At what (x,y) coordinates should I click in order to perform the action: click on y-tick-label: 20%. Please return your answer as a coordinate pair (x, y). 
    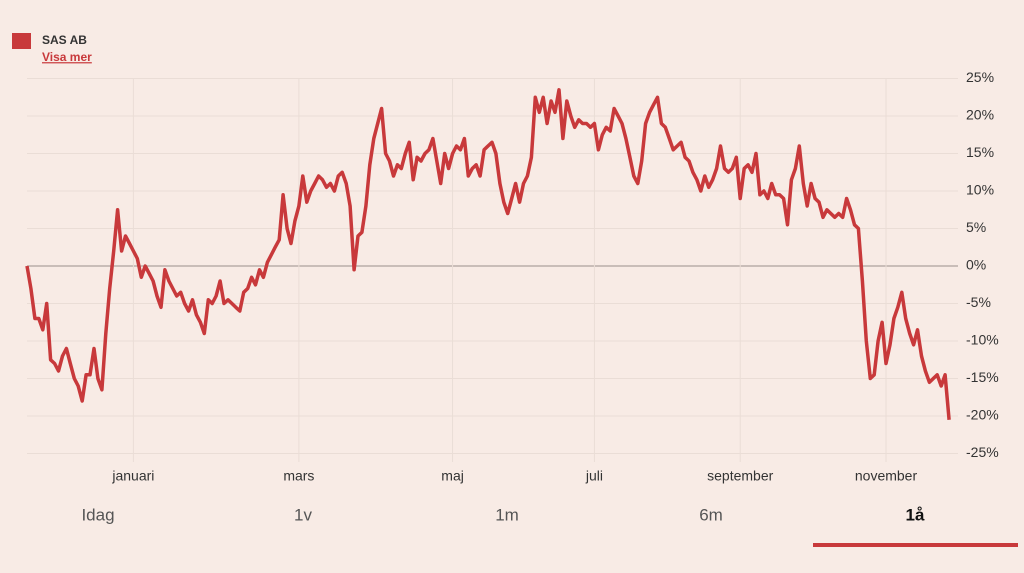
    Looking at the image, I should click on (980, 115).